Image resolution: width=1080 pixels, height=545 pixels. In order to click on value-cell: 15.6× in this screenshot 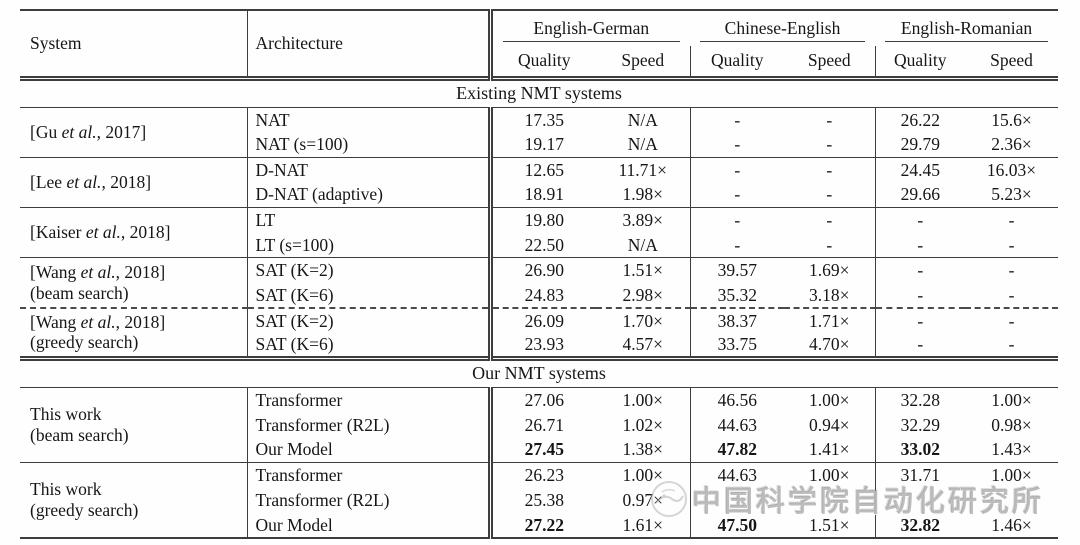, I will do `click(1012, 119)`.